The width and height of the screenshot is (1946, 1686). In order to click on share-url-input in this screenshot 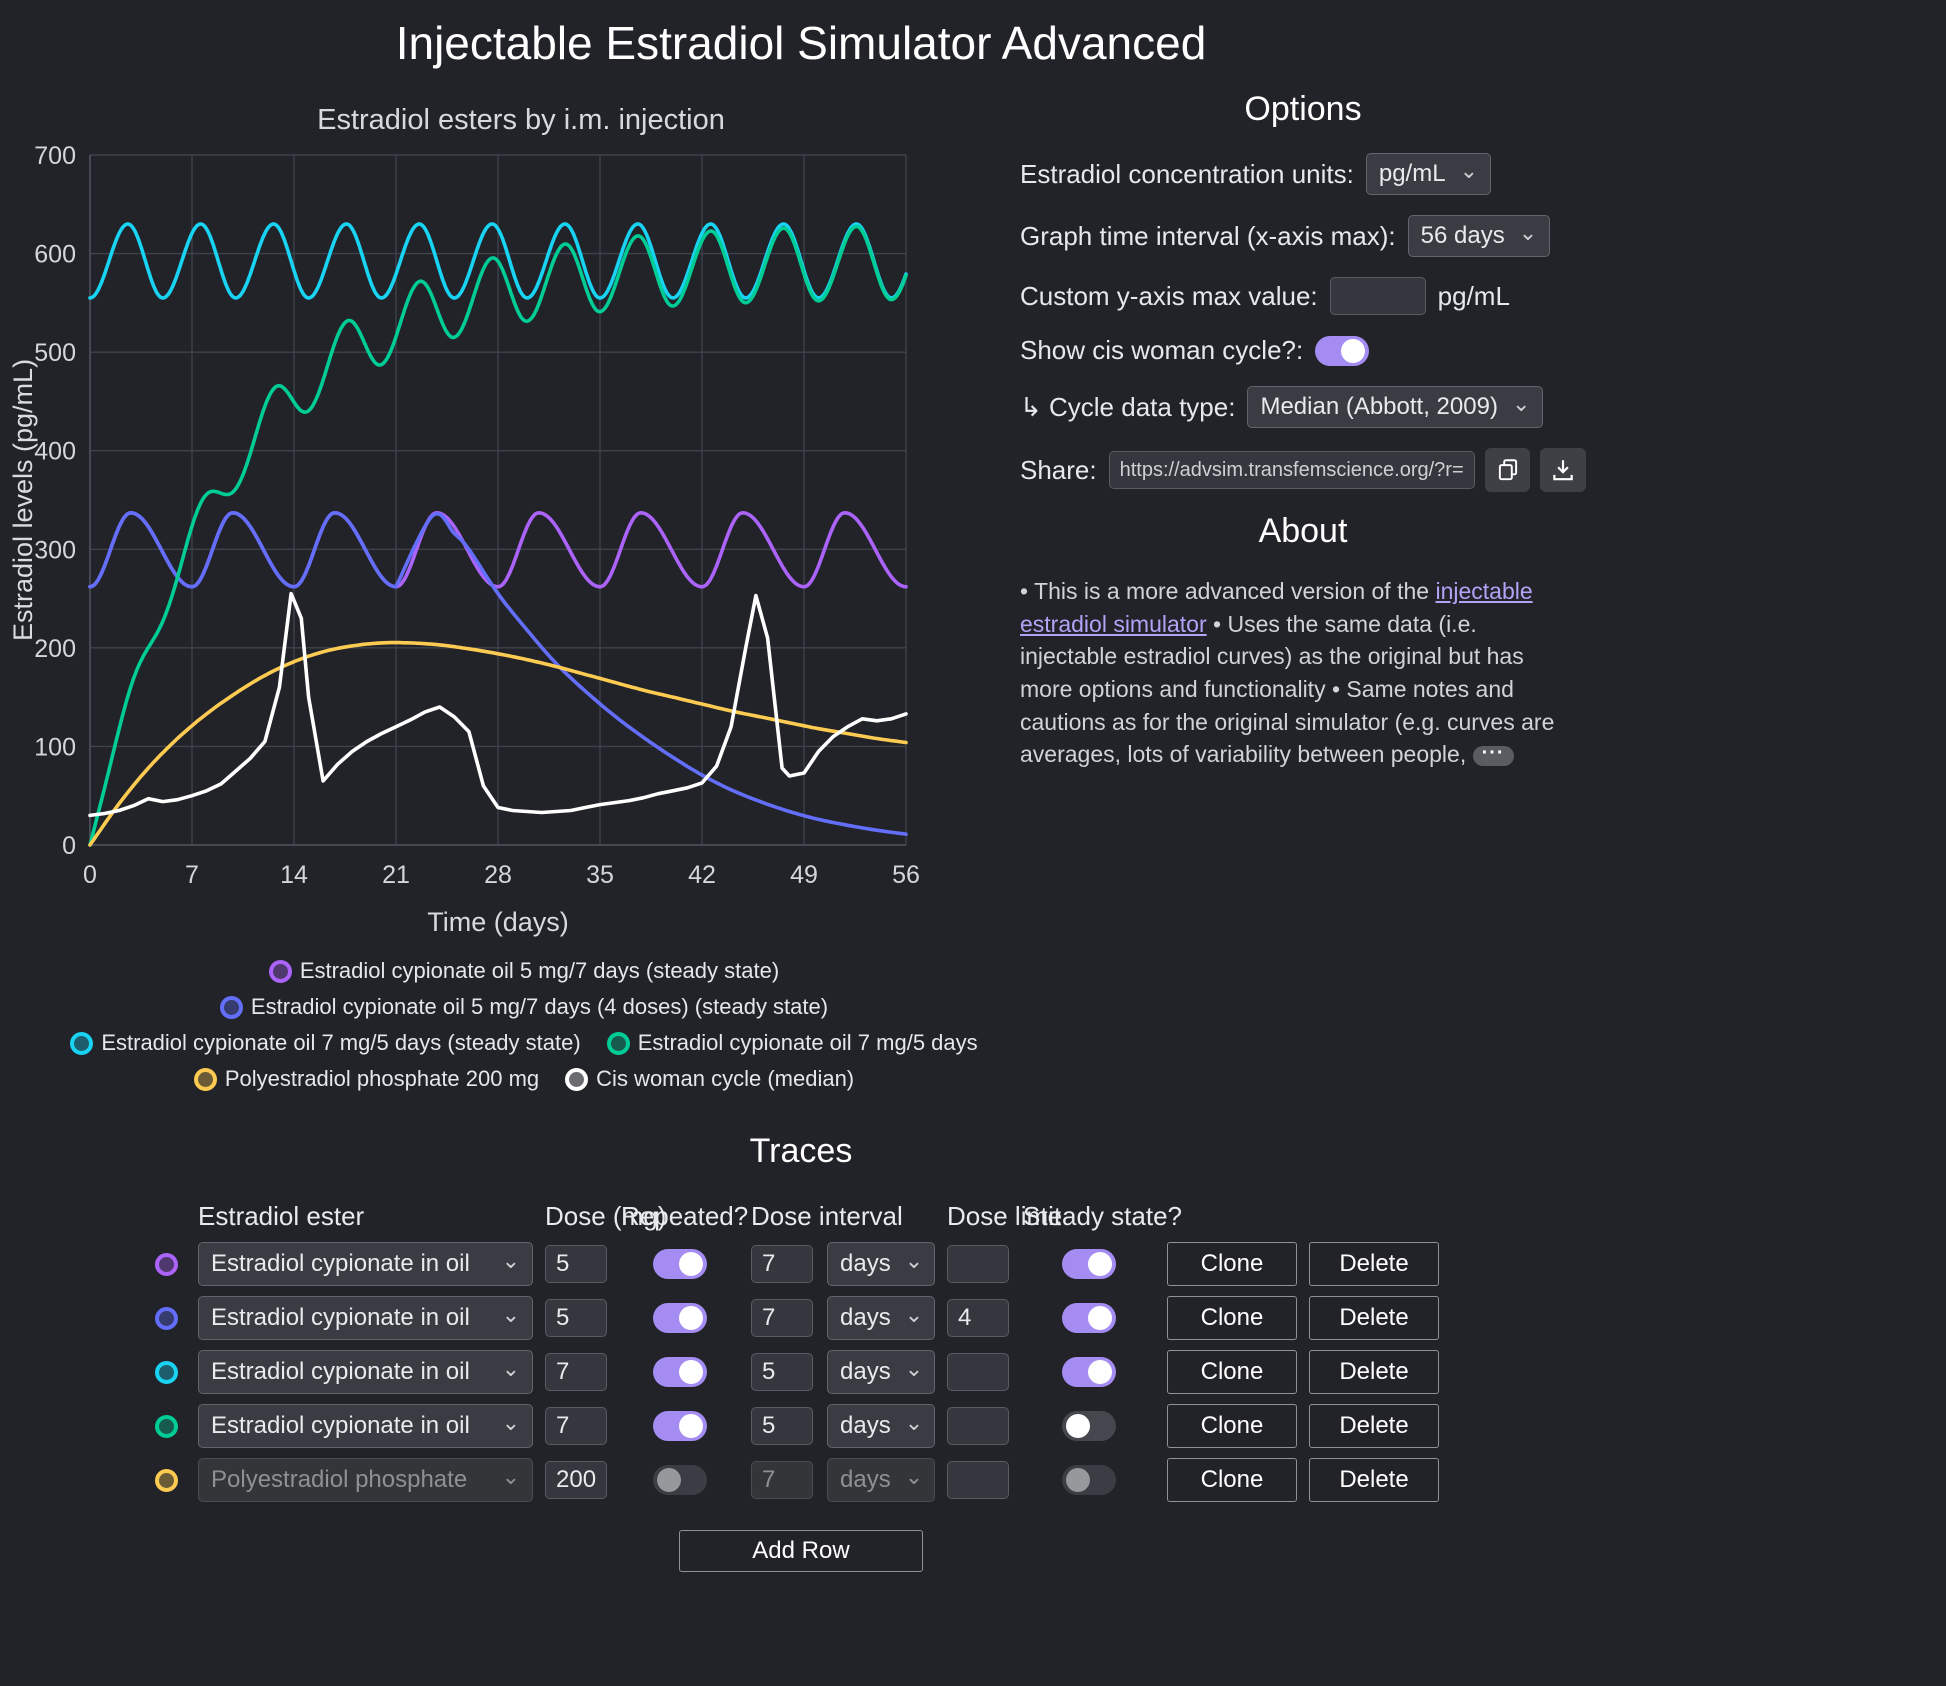, I will do `click(1291, 470)`.